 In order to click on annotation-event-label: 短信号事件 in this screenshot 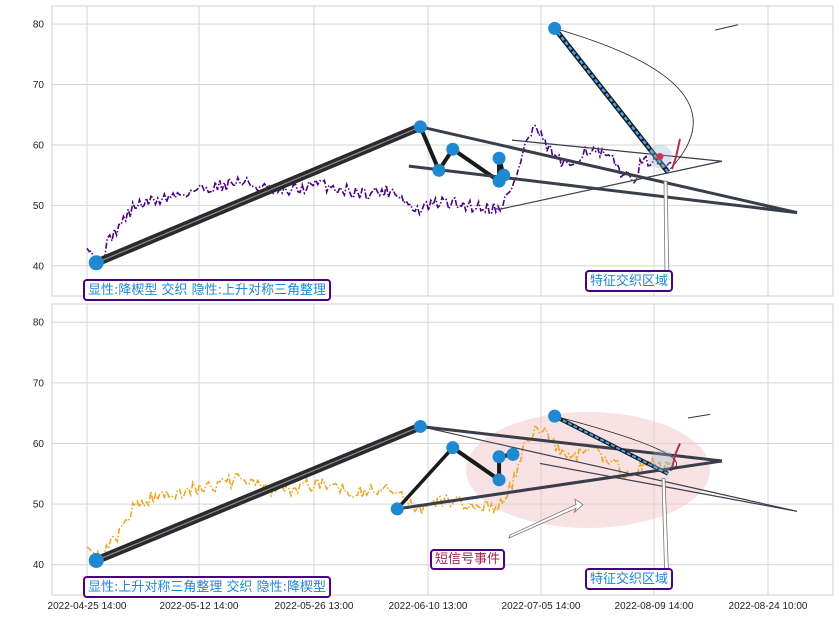, I will do `click(468, 559)`.